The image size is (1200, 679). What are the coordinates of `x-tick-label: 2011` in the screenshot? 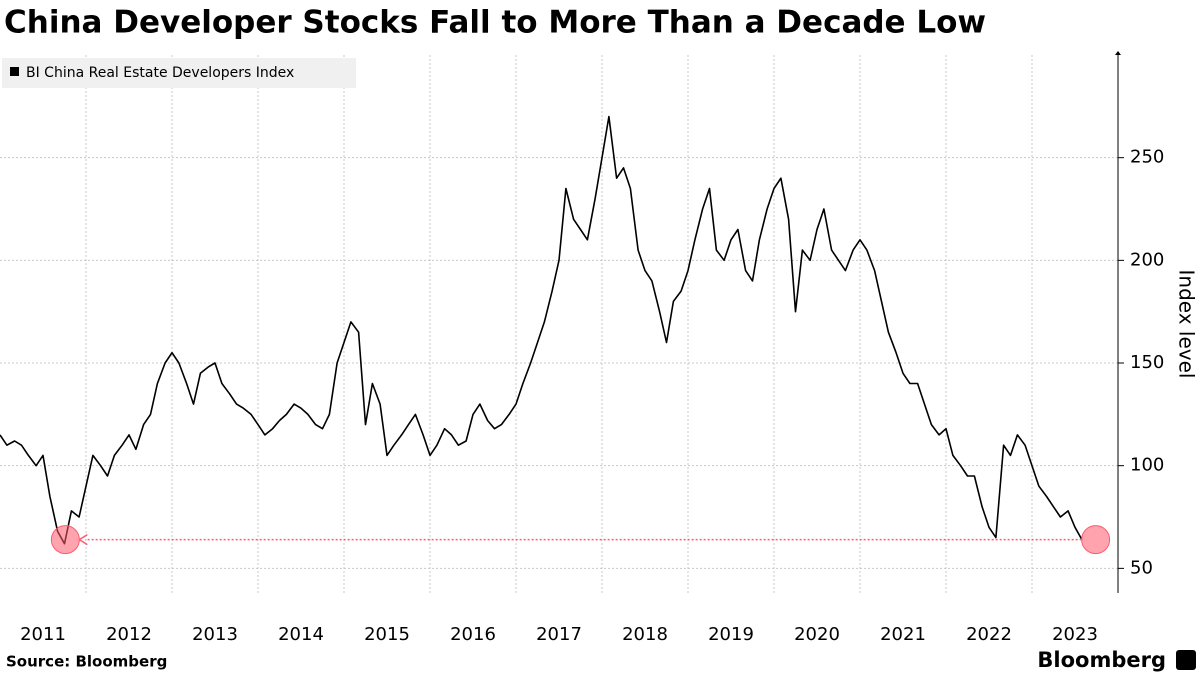 It's located at (43, 634).